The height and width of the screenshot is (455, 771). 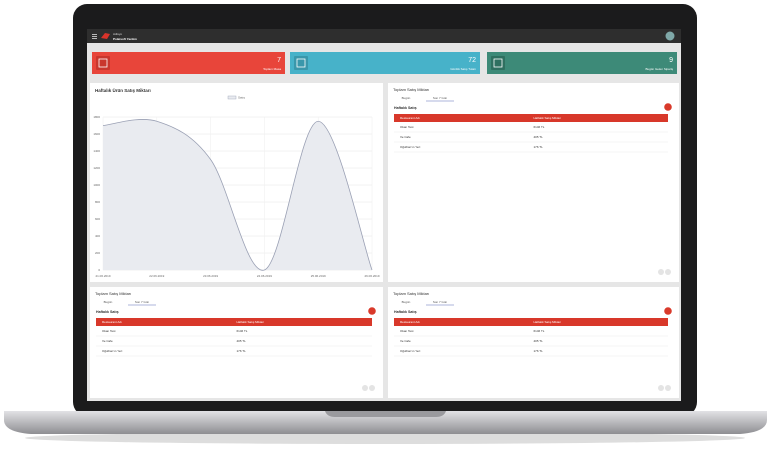 I want to click on y-tick-label: 1400, so click(x=96, y=151).